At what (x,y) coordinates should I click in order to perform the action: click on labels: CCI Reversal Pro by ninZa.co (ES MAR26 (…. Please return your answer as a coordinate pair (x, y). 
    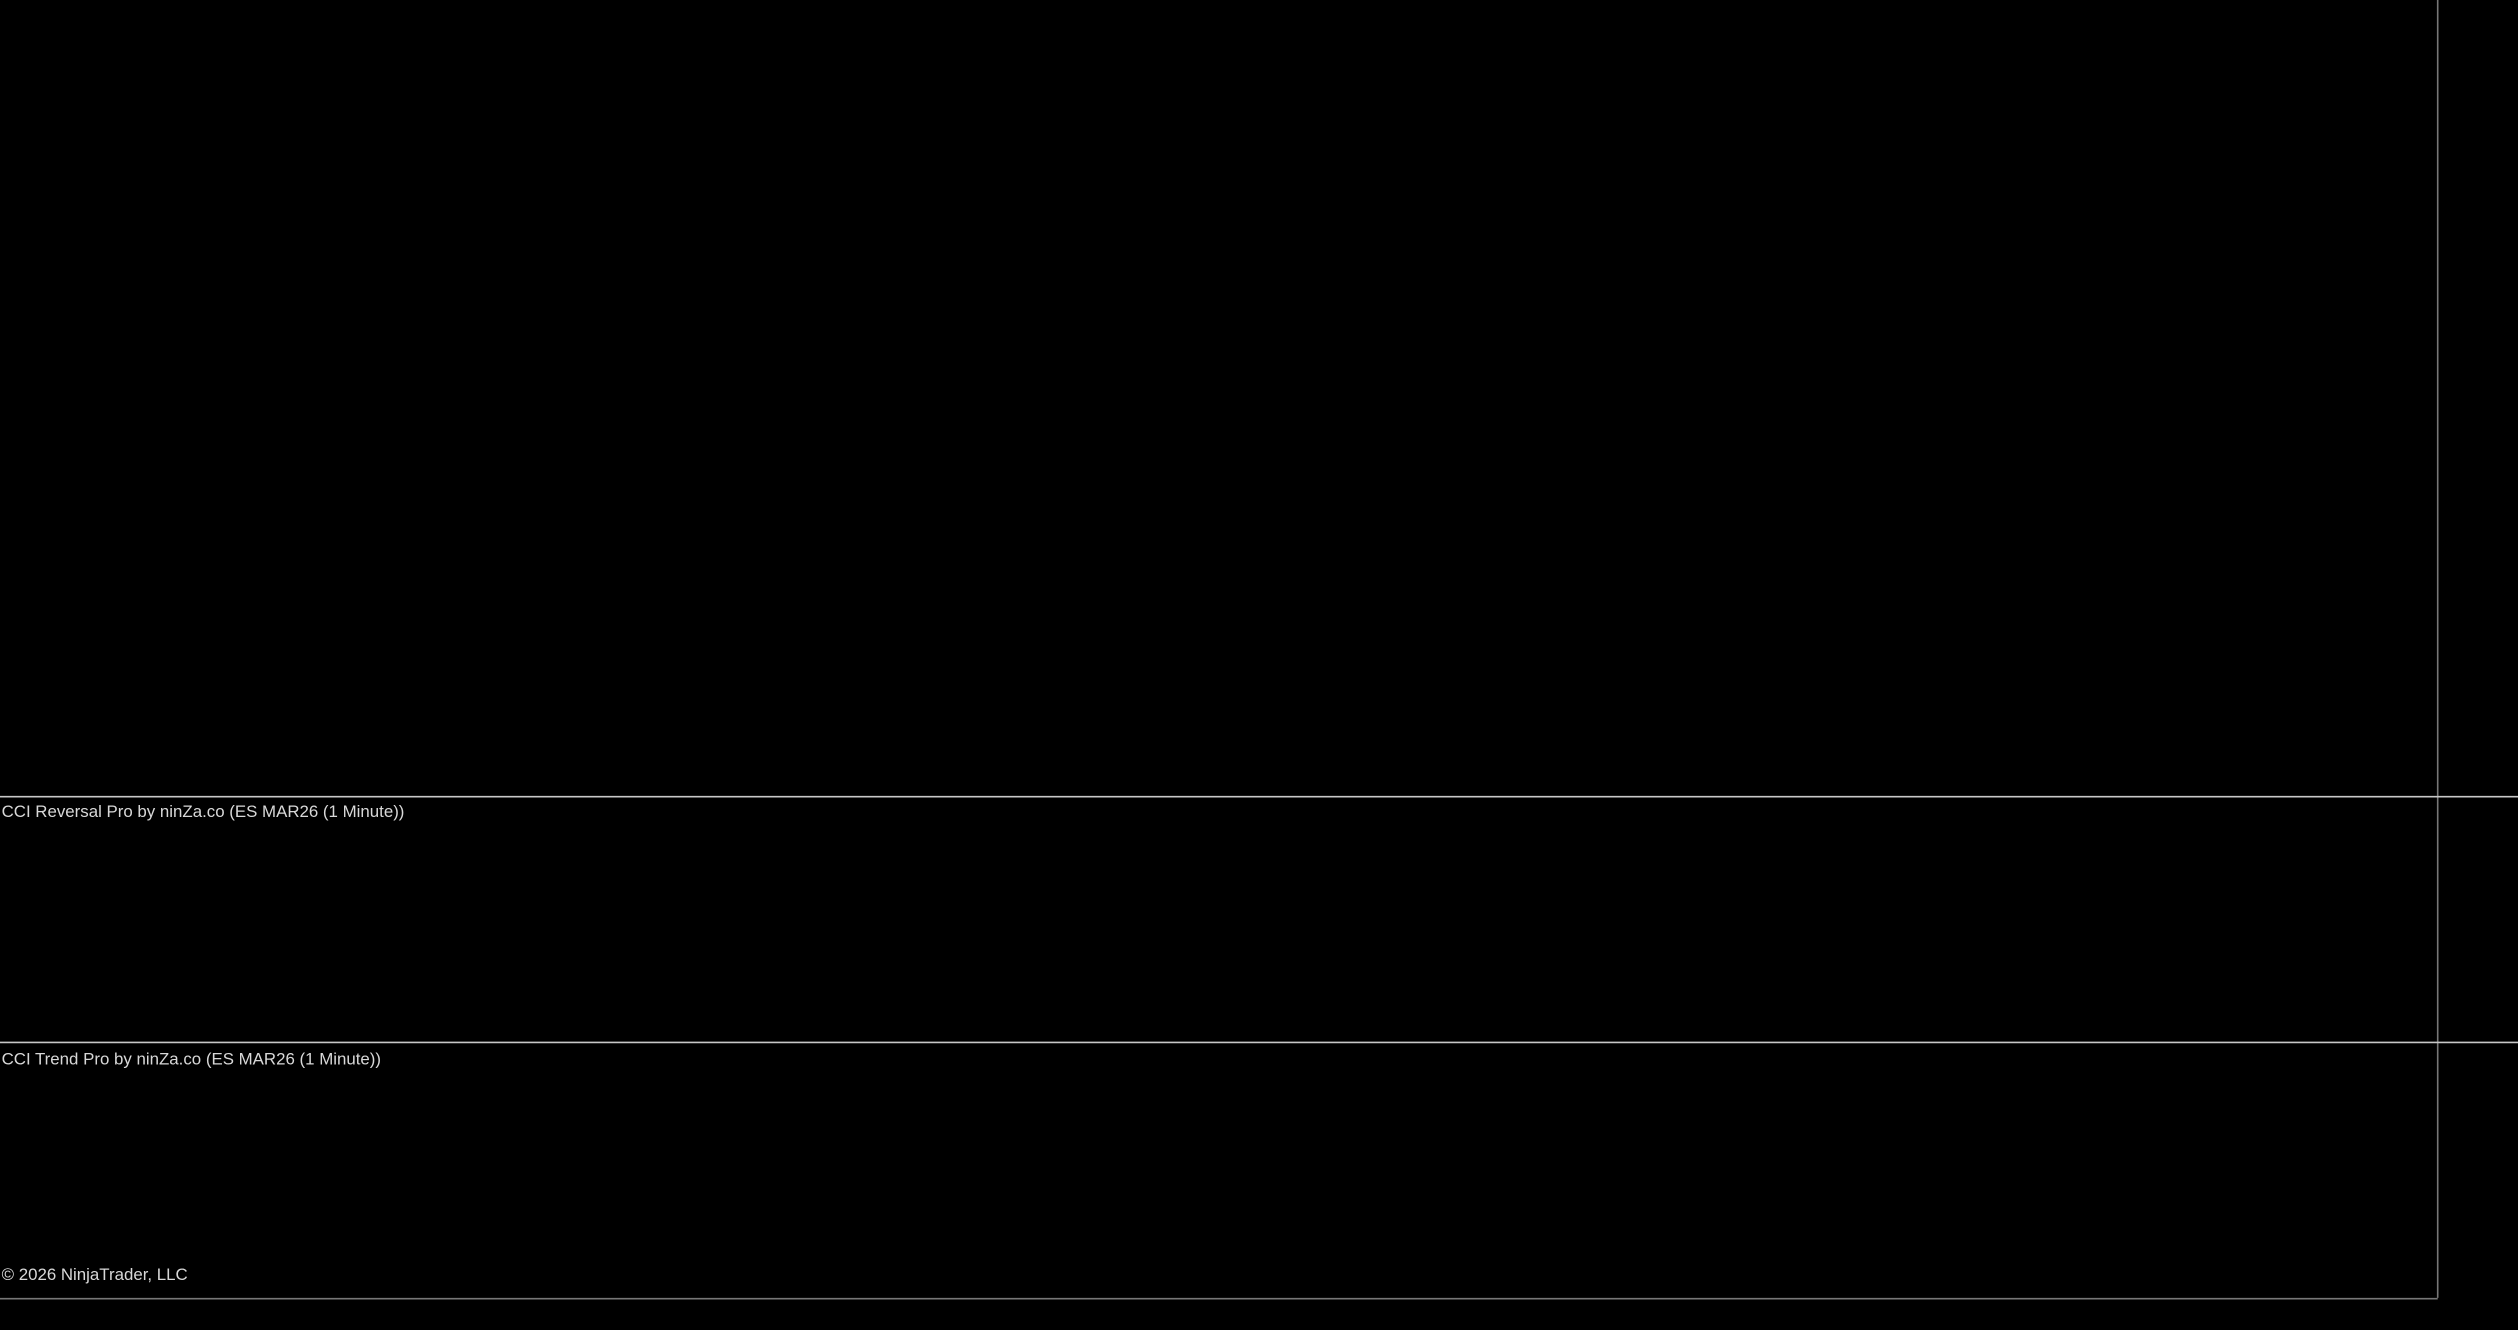
    Looking at the image, I should click on (203, 1043).